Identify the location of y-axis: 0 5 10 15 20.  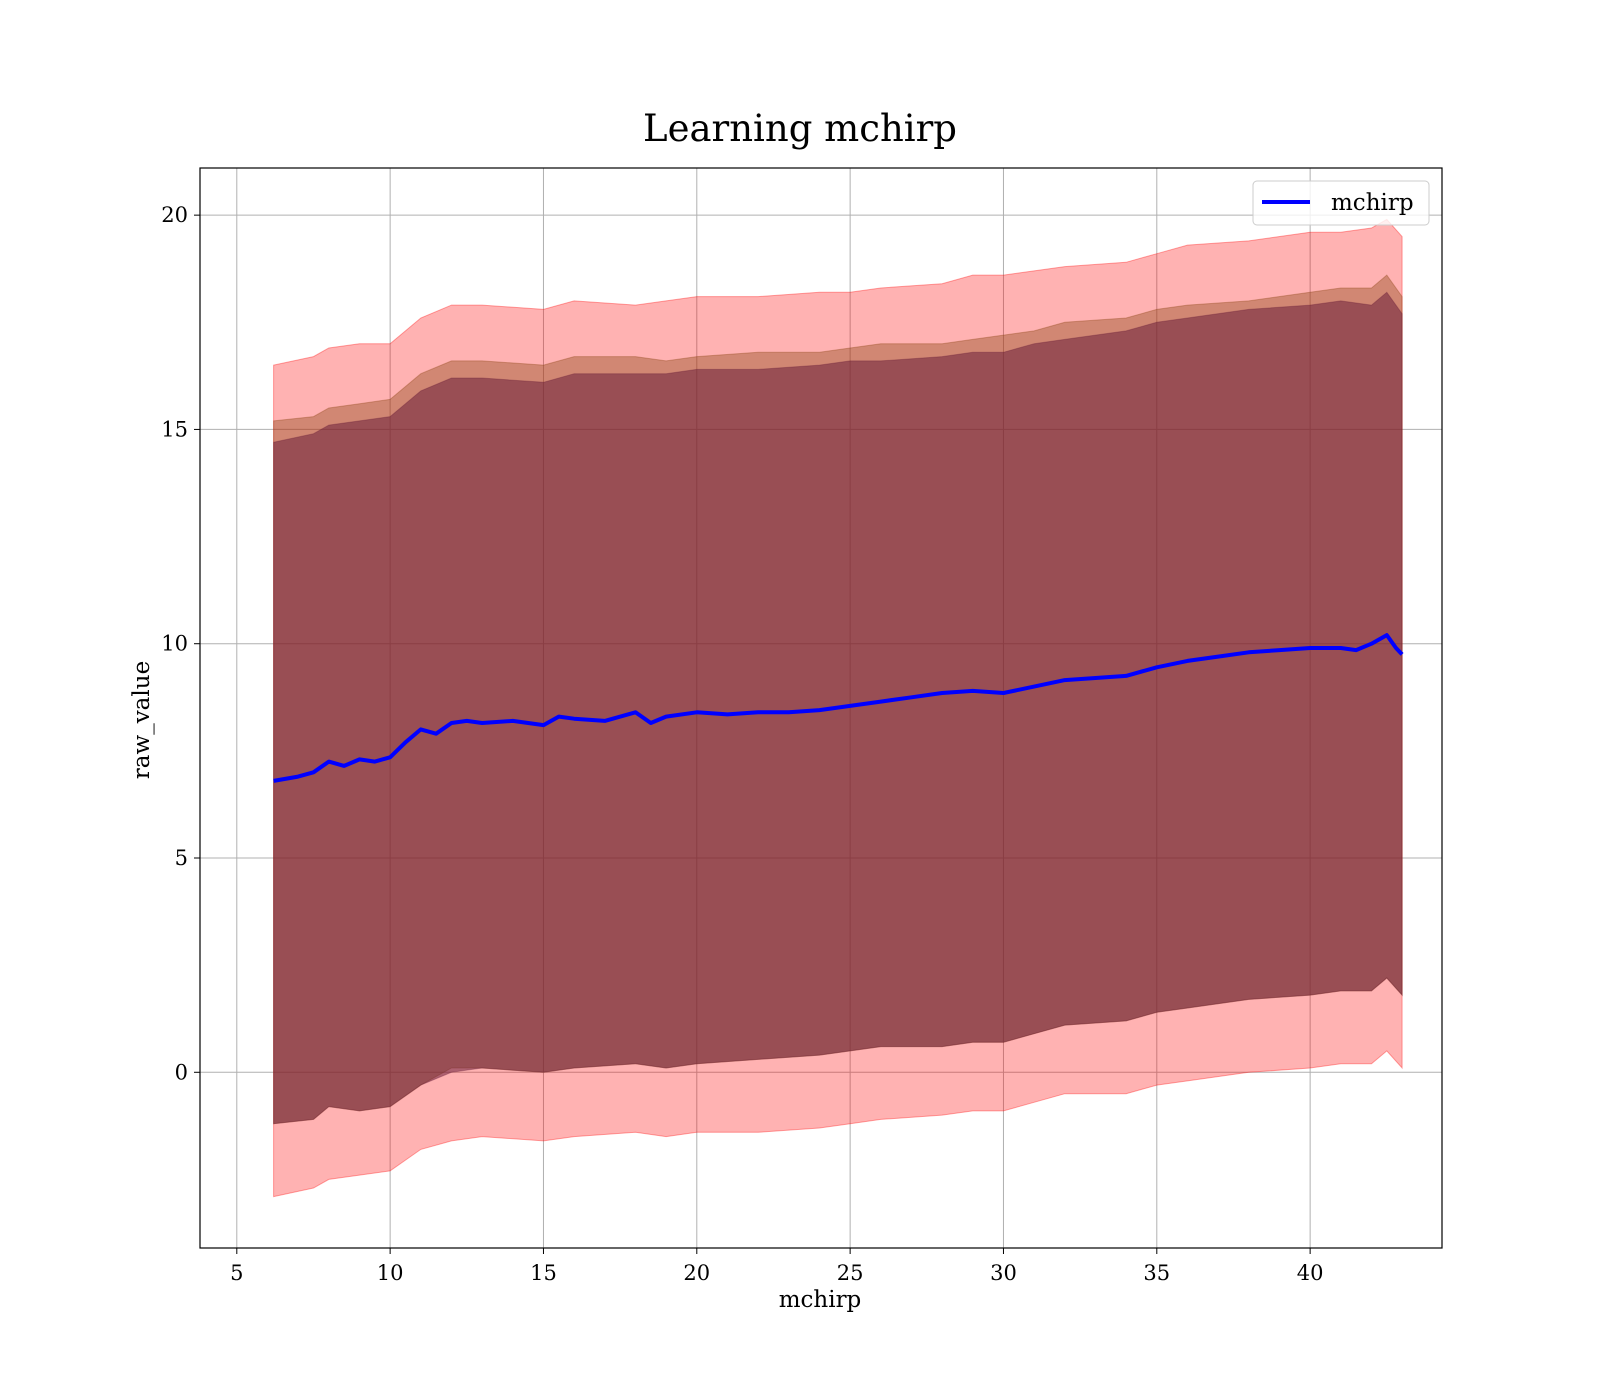
(180, 643).